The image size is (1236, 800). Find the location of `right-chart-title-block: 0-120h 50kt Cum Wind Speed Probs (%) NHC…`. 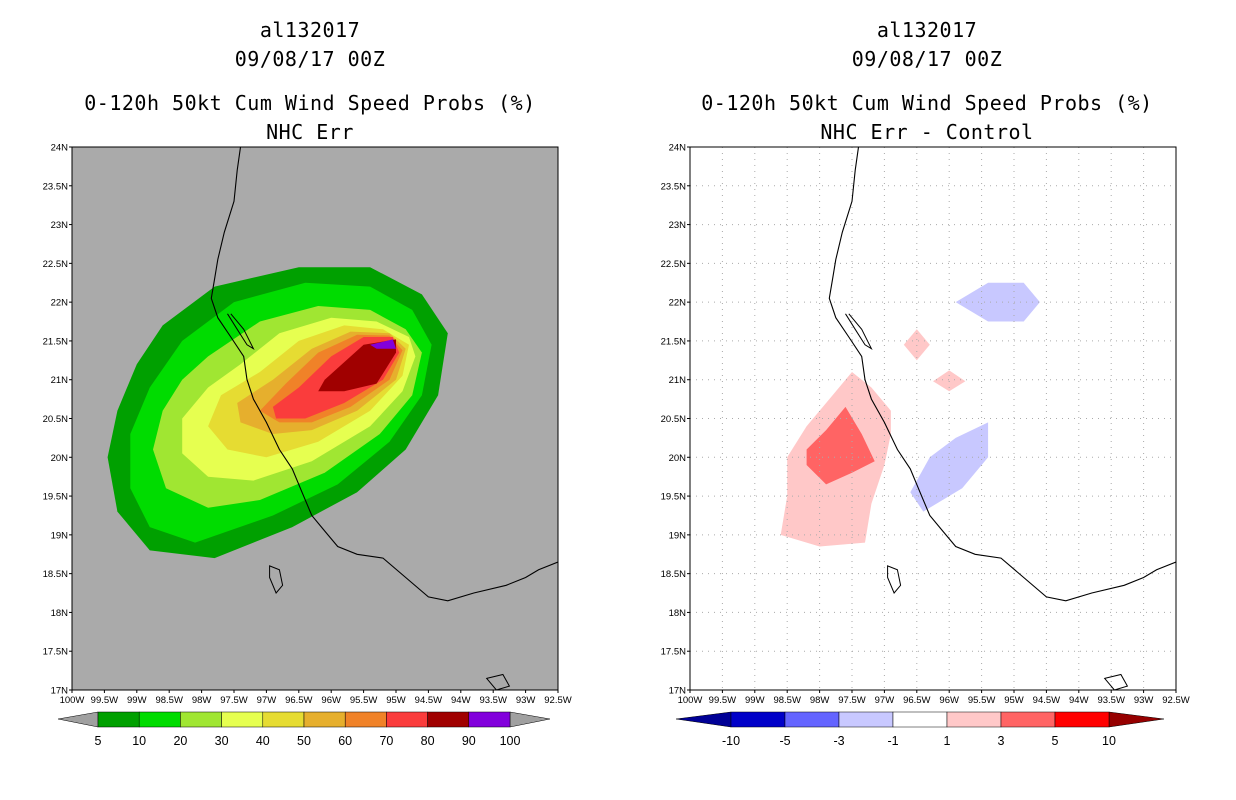

right-chart-title-block: 0-120h 50kt Cum Wind Speed Probs (%) NHC… is located at coordinates (927, 118).